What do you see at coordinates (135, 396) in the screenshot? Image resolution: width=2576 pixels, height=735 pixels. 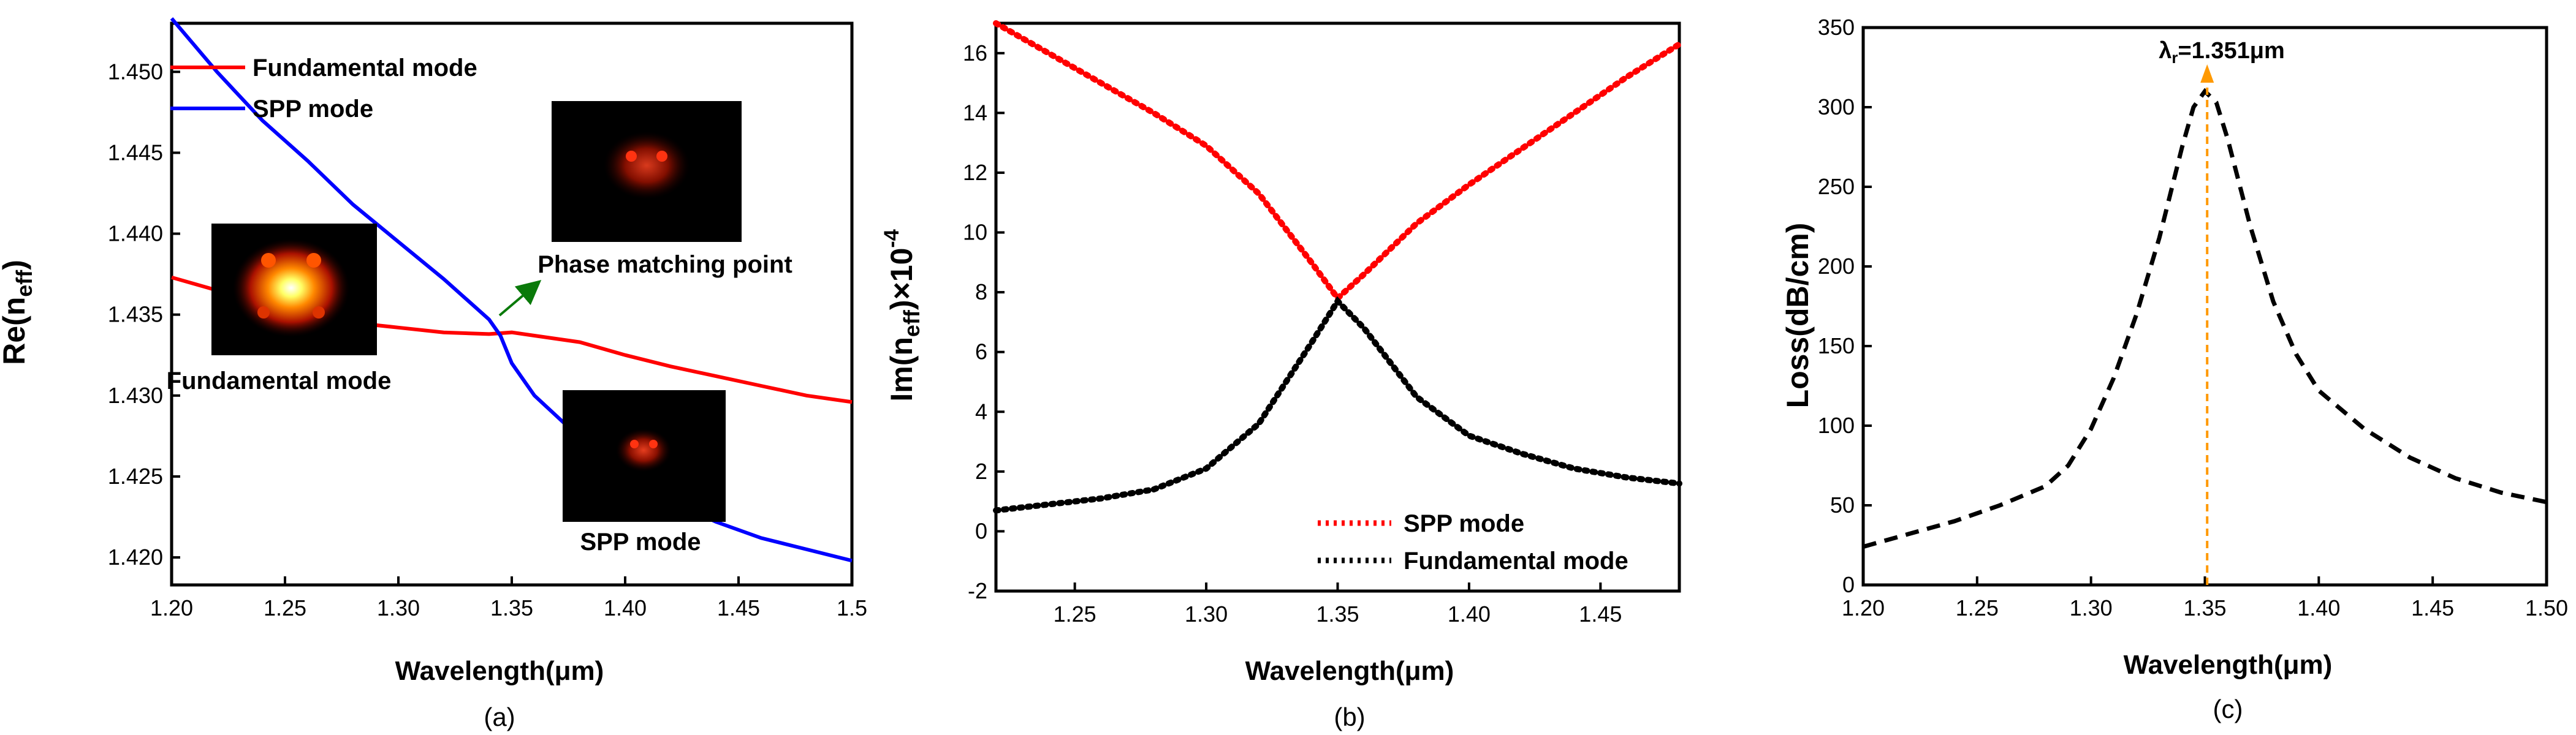 I see `y-tick-label-a: 1.430` at bounding box center [135, 396].